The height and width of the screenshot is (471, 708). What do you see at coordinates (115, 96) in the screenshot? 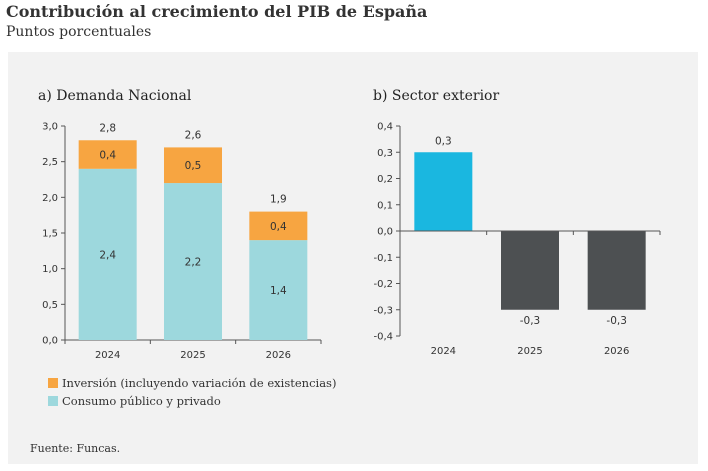
I see `panel-a-title: a) Demanda Nacional` at bounding box center [115, 96].